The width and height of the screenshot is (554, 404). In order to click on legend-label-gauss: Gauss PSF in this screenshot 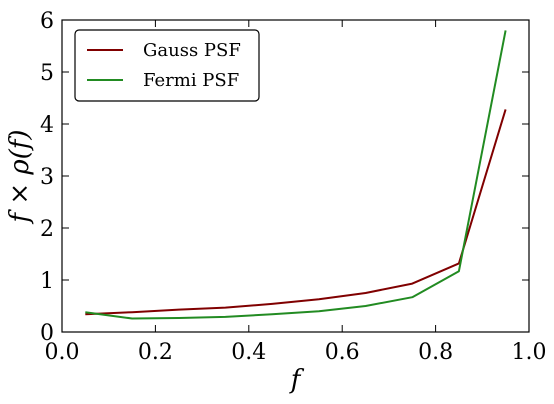, I will do `click(192, 50)`.